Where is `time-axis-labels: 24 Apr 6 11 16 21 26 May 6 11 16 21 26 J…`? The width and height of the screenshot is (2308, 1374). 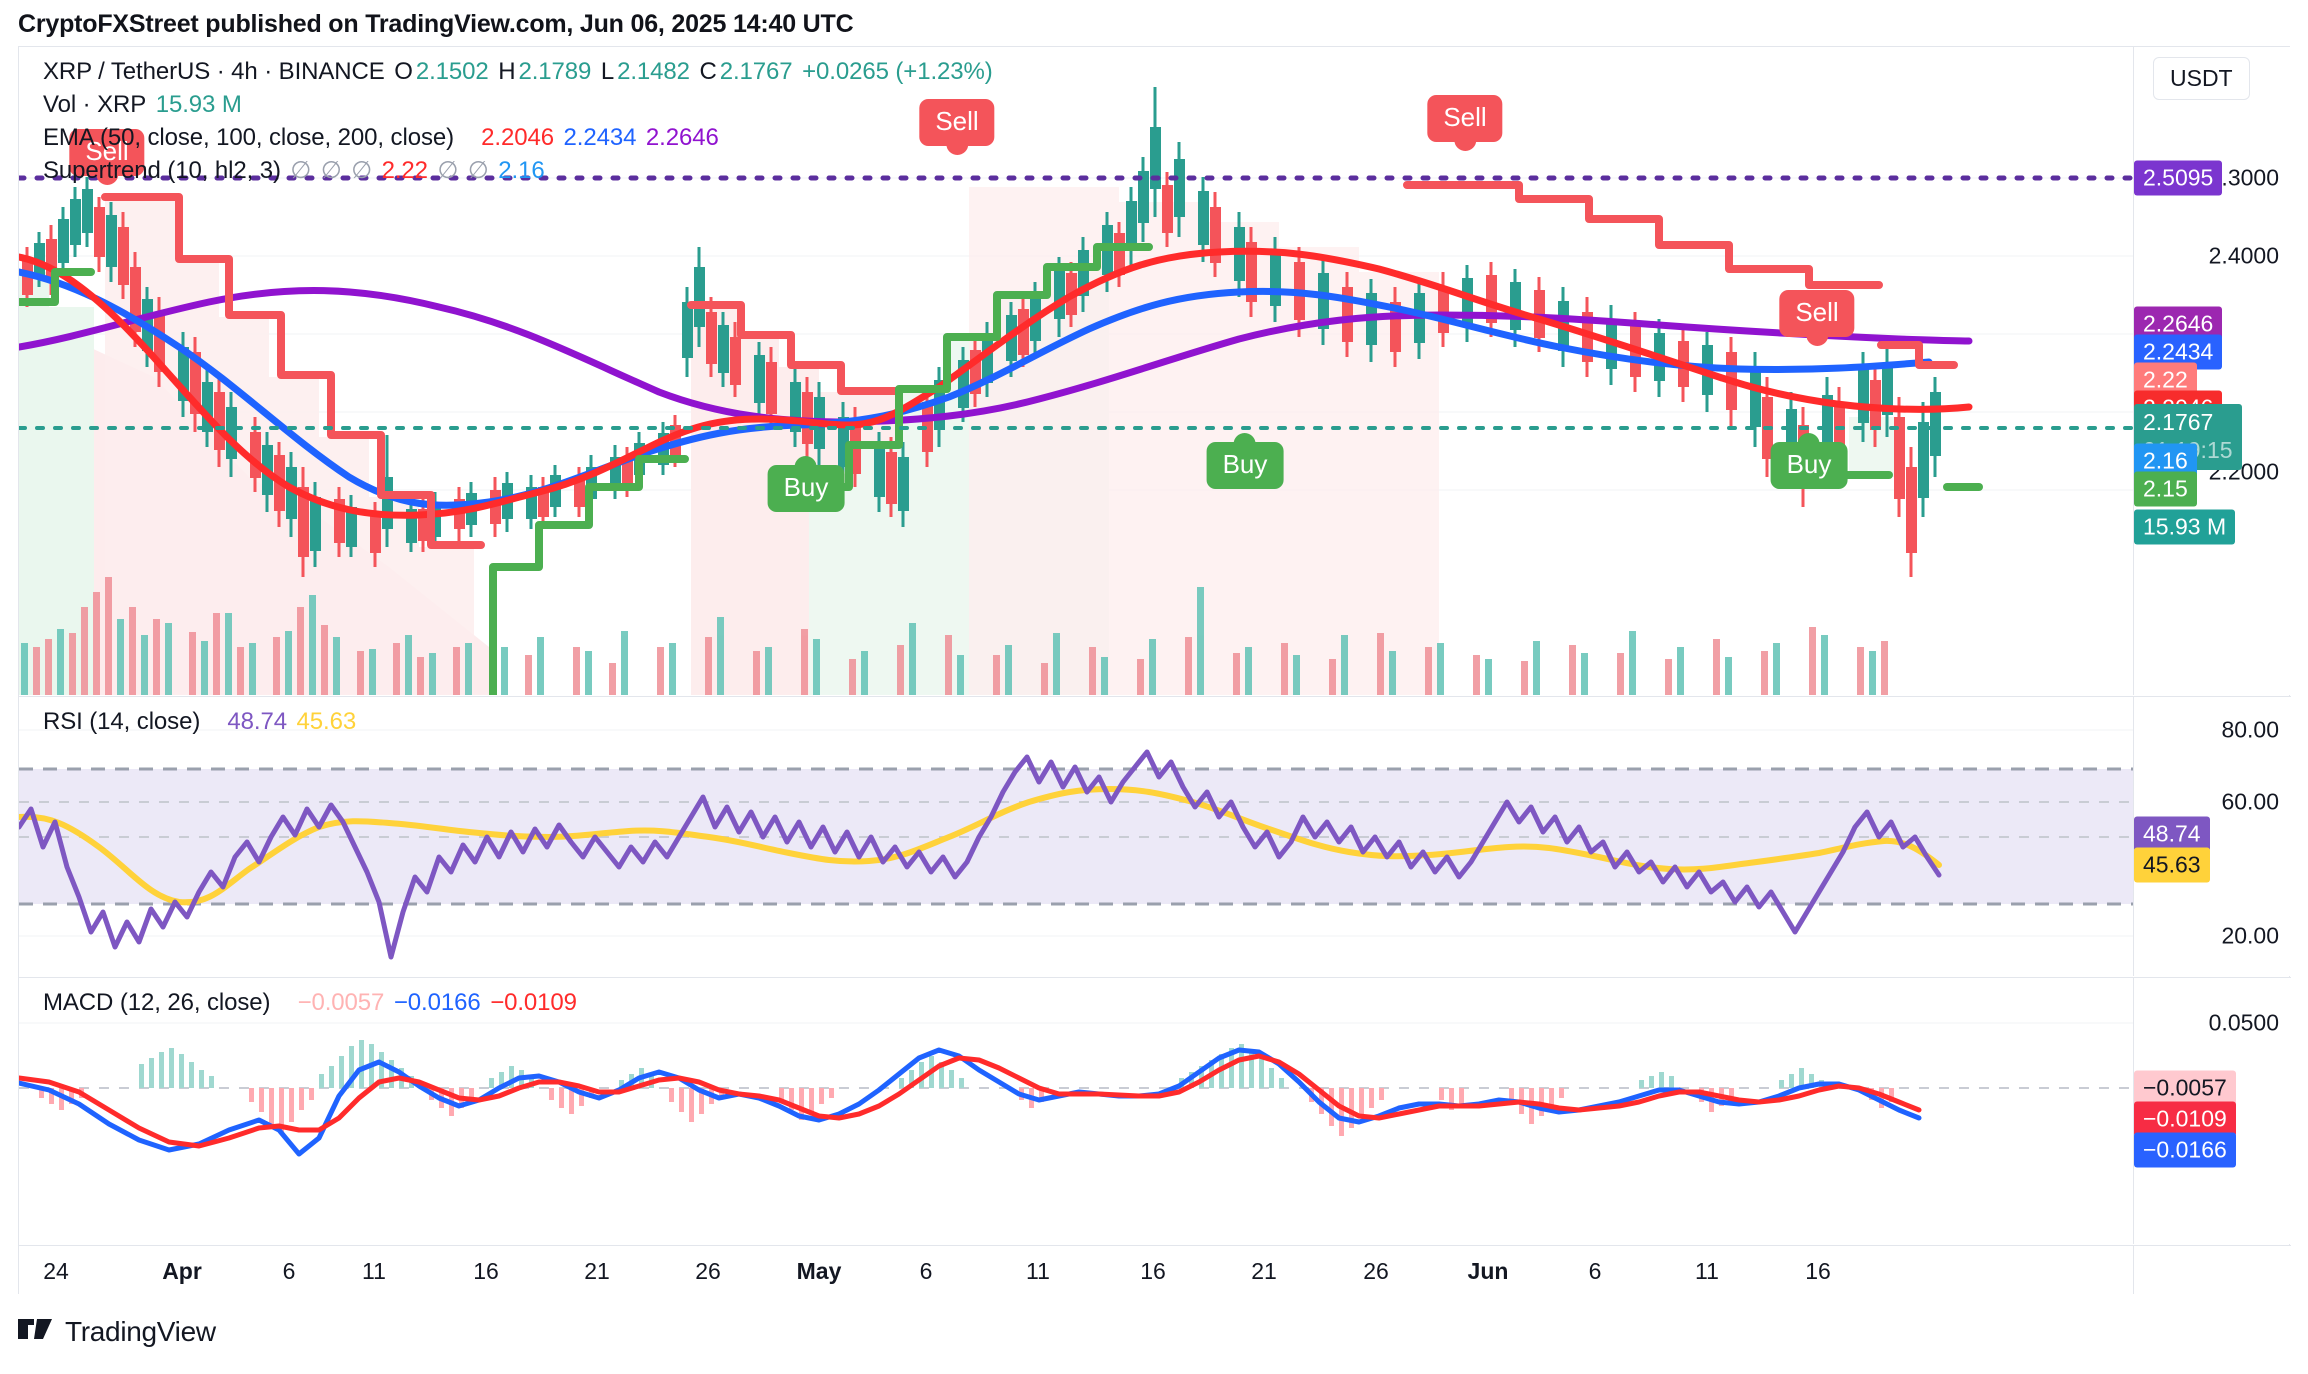
time-axis-labels: 24 Apr 6 11 16 21 26 May 6 11 16 21 26 J… is located at coordinates (1076, 1270).